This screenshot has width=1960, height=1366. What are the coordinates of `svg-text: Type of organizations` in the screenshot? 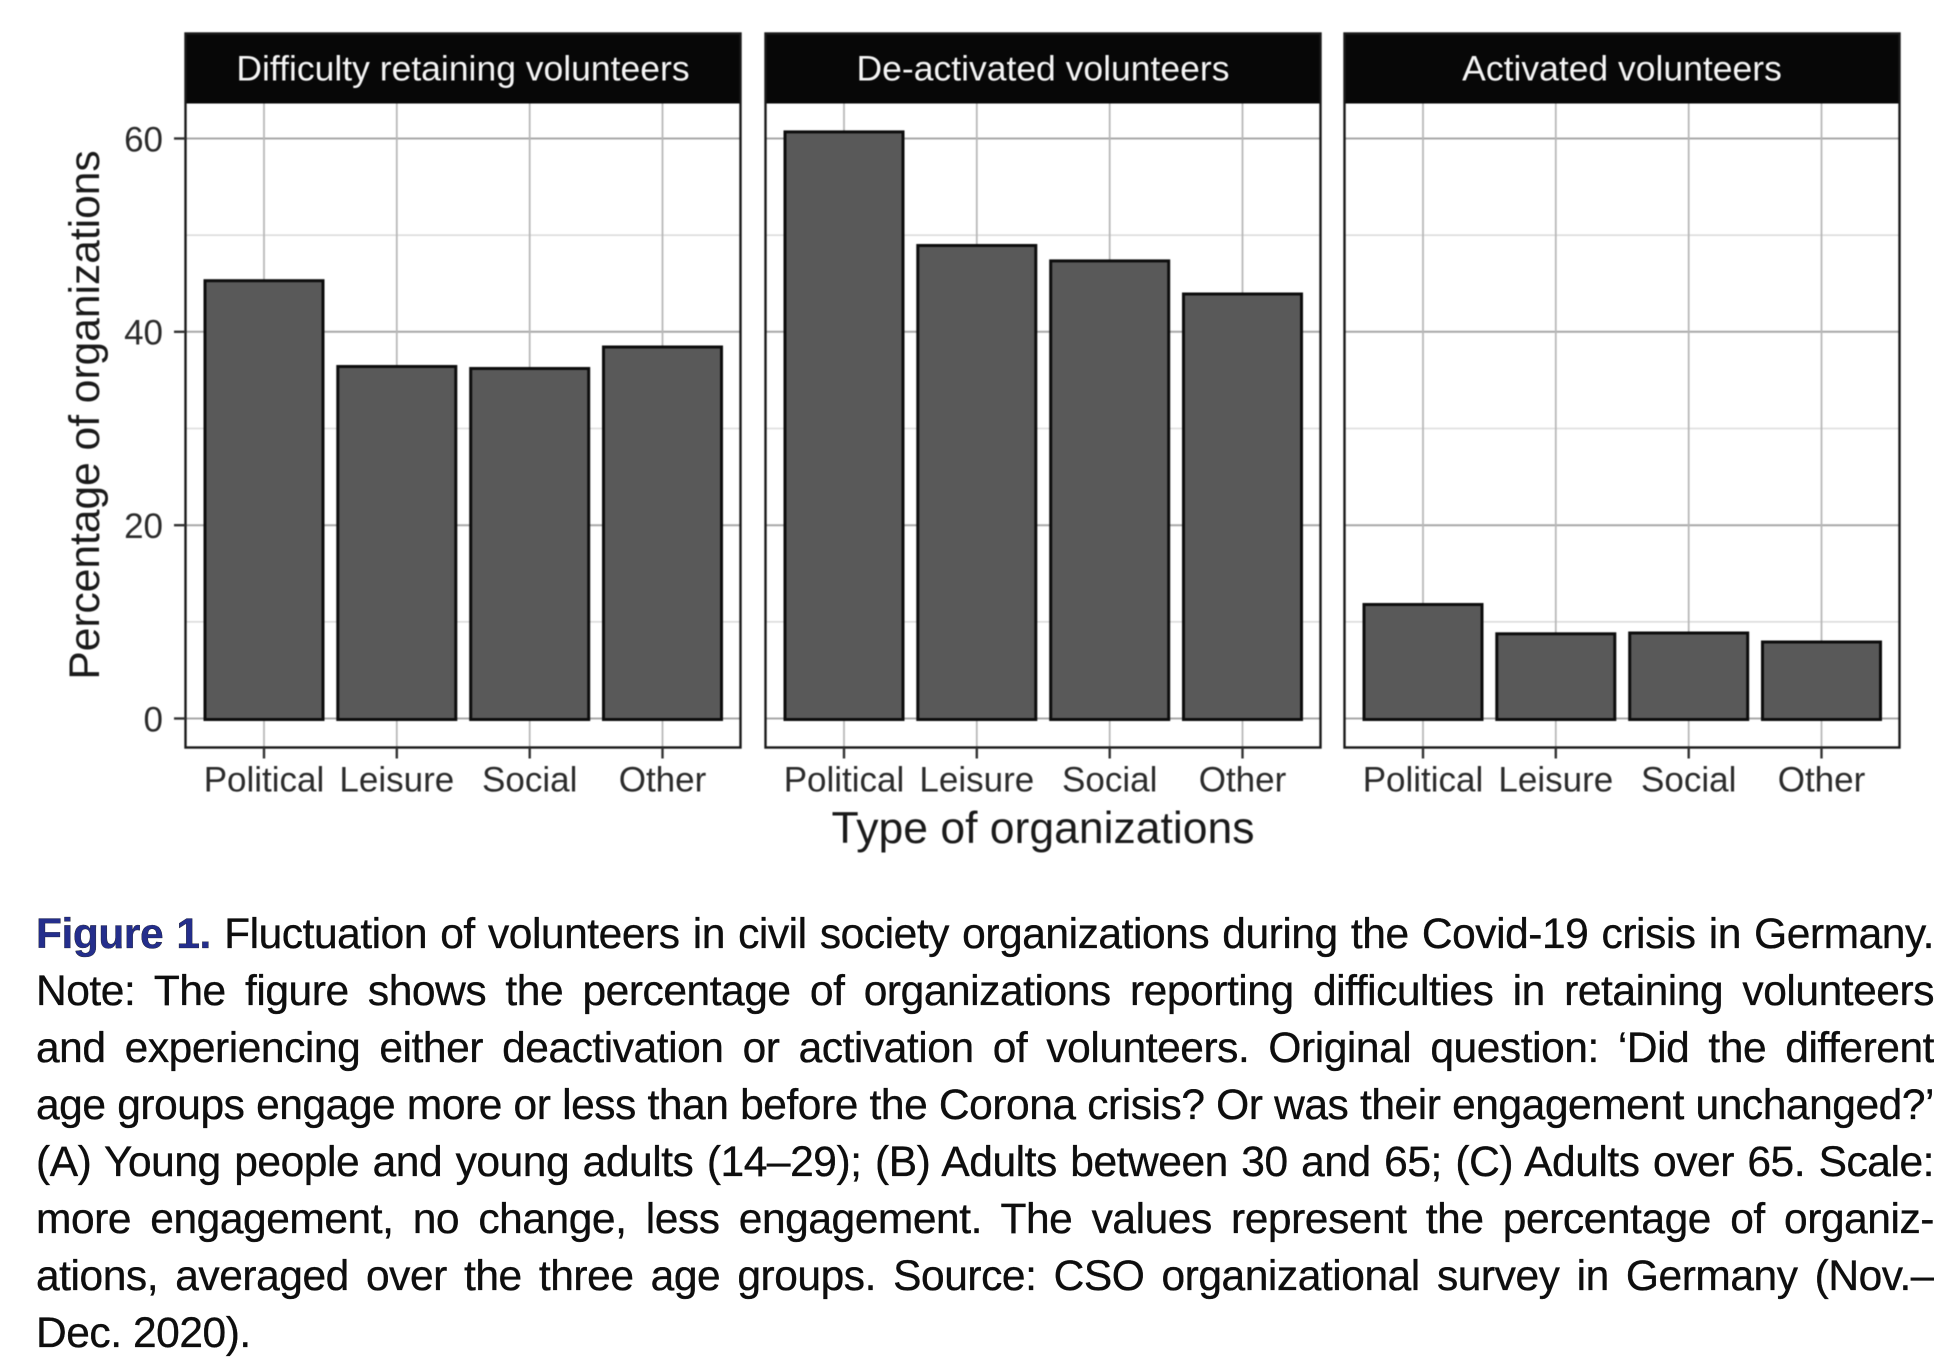 It's located at (1042, 828).